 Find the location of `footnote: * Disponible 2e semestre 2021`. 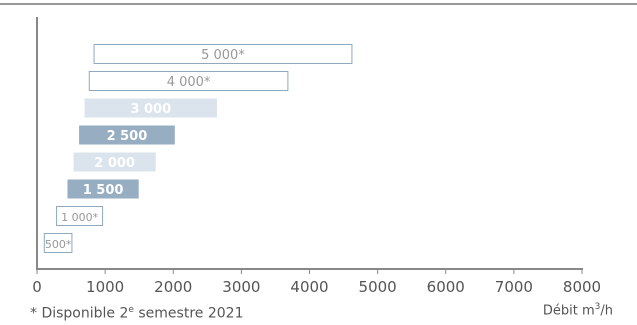

footnote: * Disponible 2e semestre 2021 is located at coordinates (136, 313).